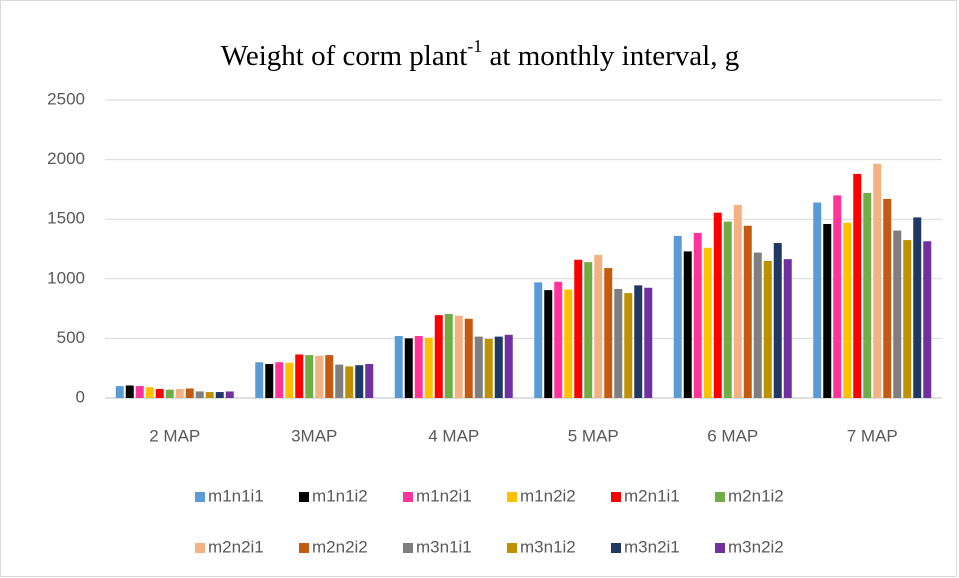 This screenshot has height=578, width=959. I want to click on legend-label: m2n2i2, so click(340, 546).